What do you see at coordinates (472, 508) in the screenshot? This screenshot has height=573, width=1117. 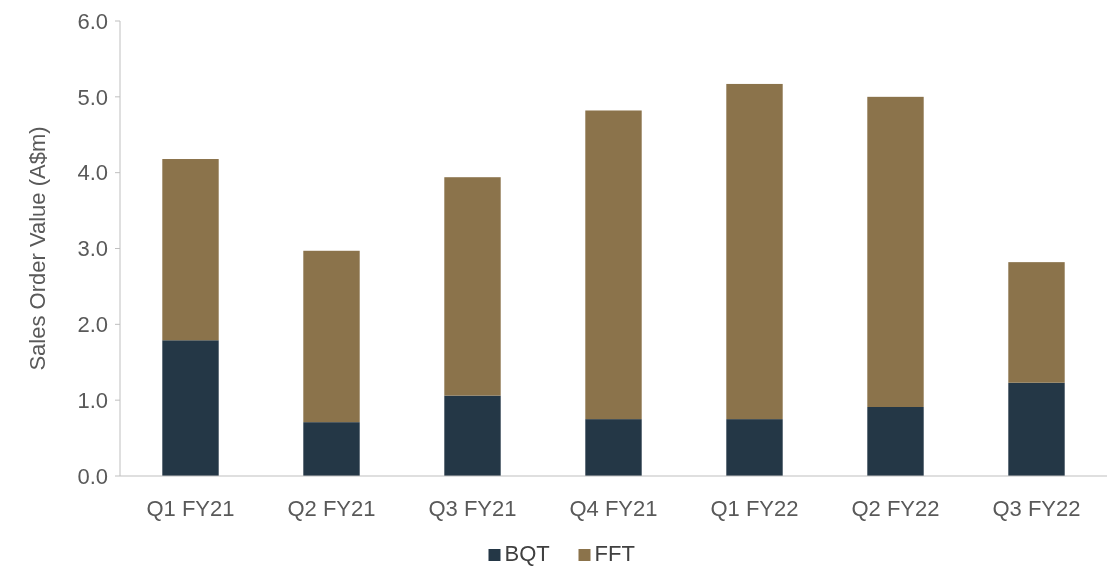 I see `x-tick-label: Q3 FY21` at bounding box center [472, 508].